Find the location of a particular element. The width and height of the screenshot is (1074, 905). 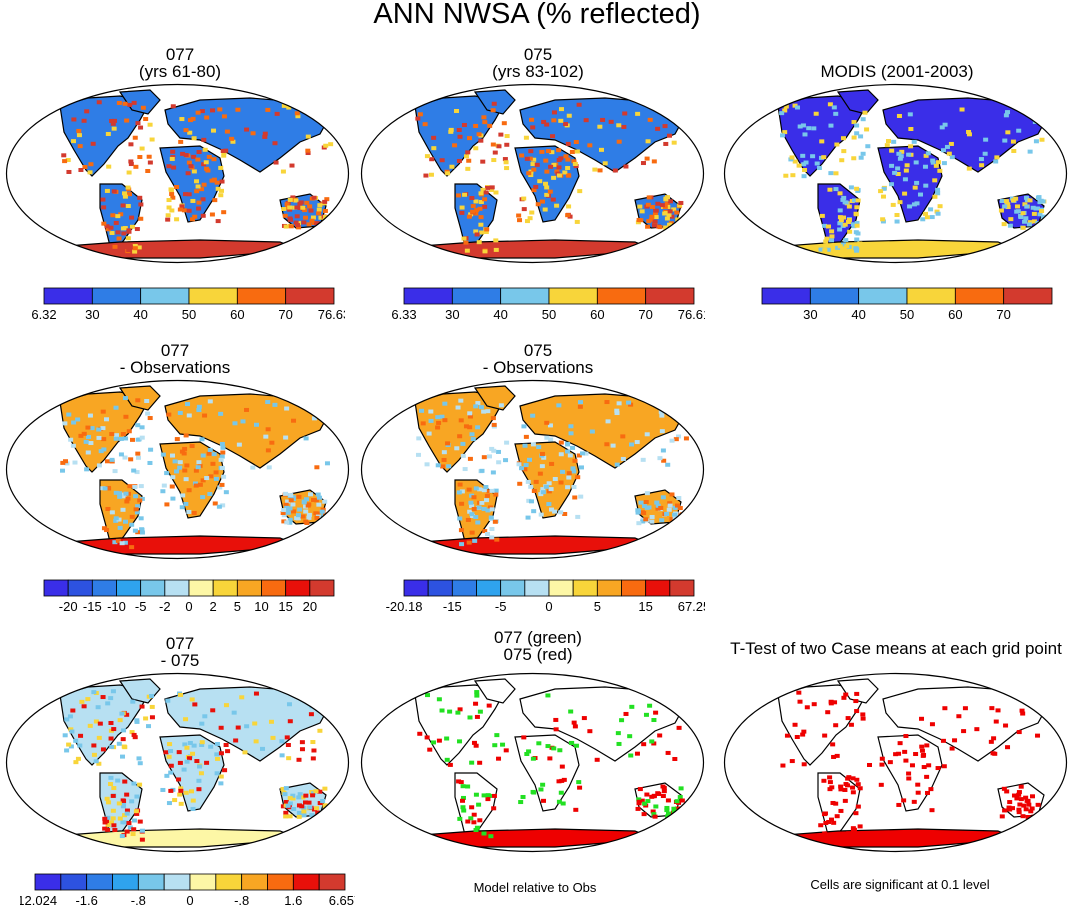

continent-eurasia is located at coordinates (602, 135).